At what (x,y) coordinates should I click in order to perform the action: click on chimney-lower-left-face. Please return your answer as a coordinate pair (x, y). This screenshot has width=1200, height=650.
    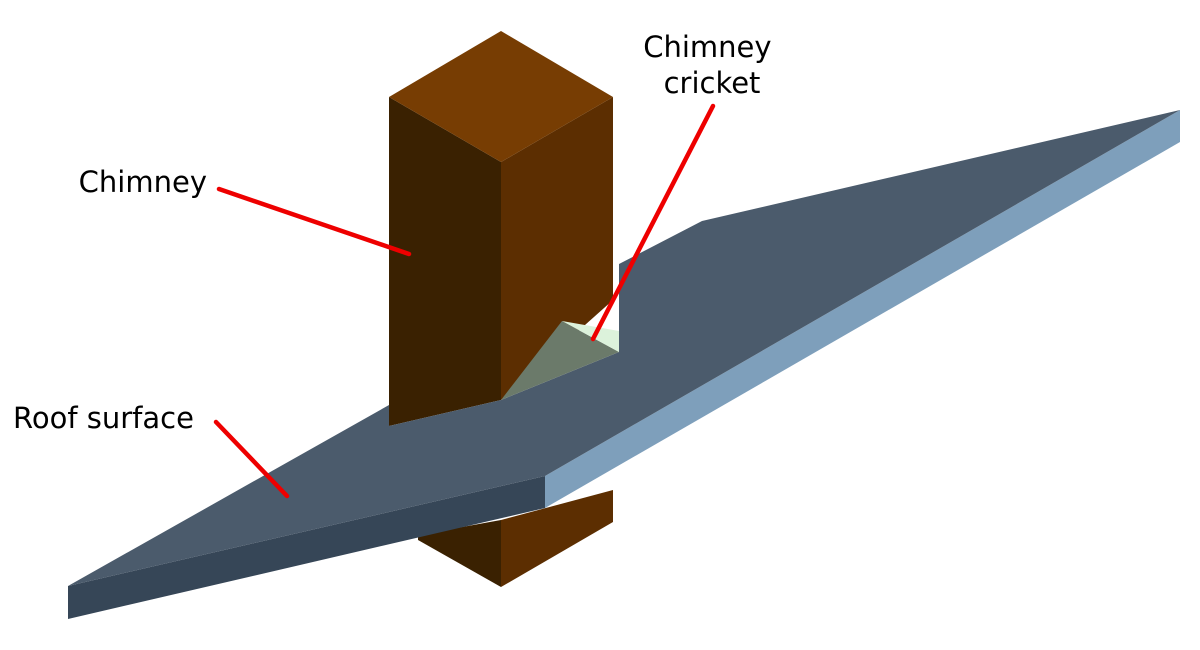
    Looking at the image, I should click on (459, 553).